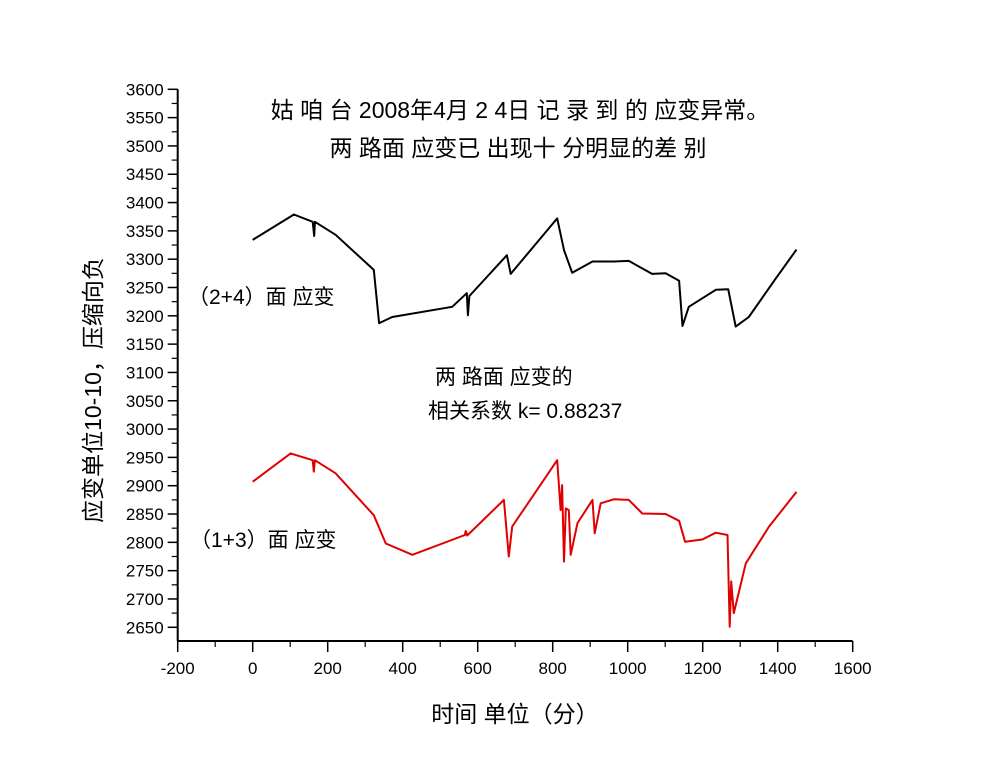 This screenshot has width=994, height=768. Describe the element at coordinates (328, 668) in the screenshot. I see `x-tick-label: 200` at that location.